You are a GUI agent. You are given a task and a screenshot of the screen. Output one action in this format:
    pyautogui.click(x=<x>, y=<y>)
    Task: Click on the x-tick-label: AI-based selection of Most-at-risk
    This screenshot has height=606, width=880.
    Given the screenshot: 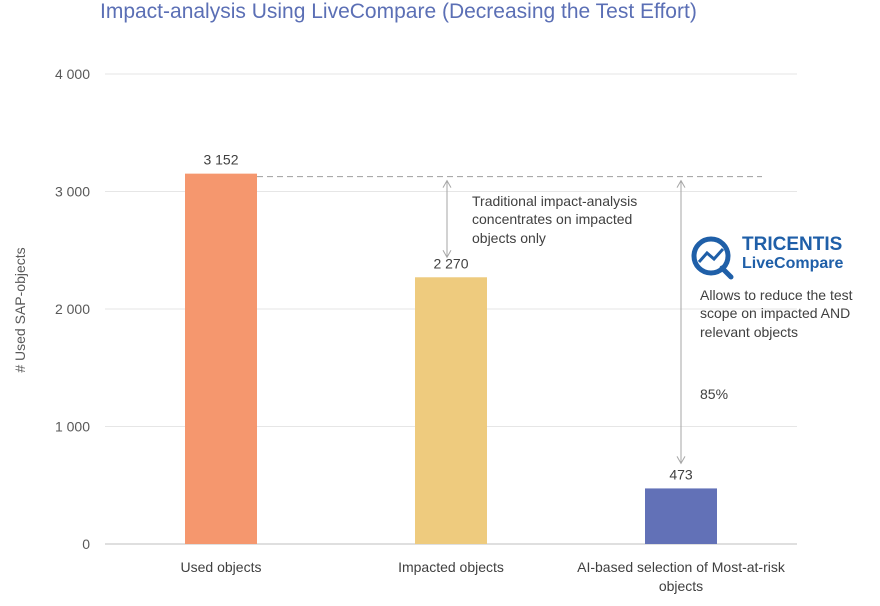 What is the action you would take?
    pyautogui.click(x=681, y=567)
    